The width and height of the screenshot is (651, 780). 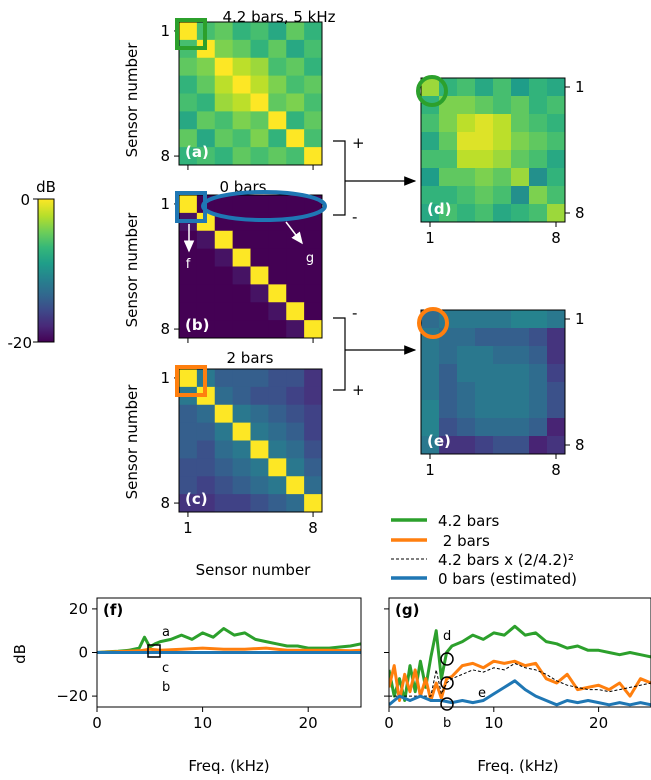 What do you see at coordinates (507, 579) in the screenshot?
I see `legend-label-0: 0 bars (estimated)` at bounding box center [507, 579].